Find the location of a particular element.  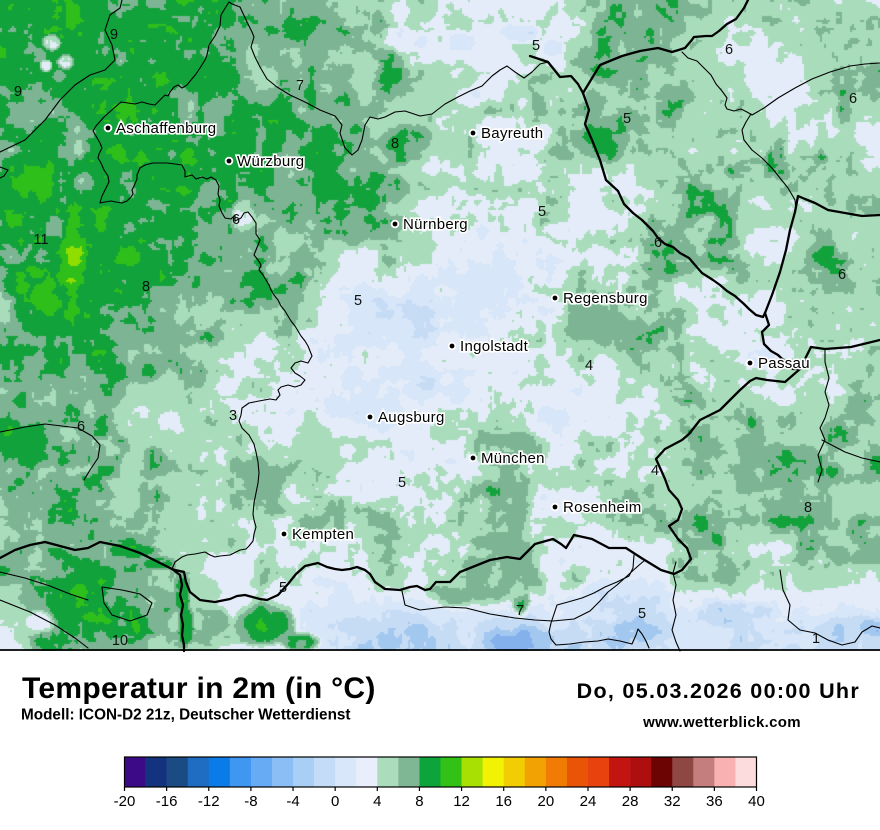

svg-text: Ingolstadt is located at coordinates (494, 346).